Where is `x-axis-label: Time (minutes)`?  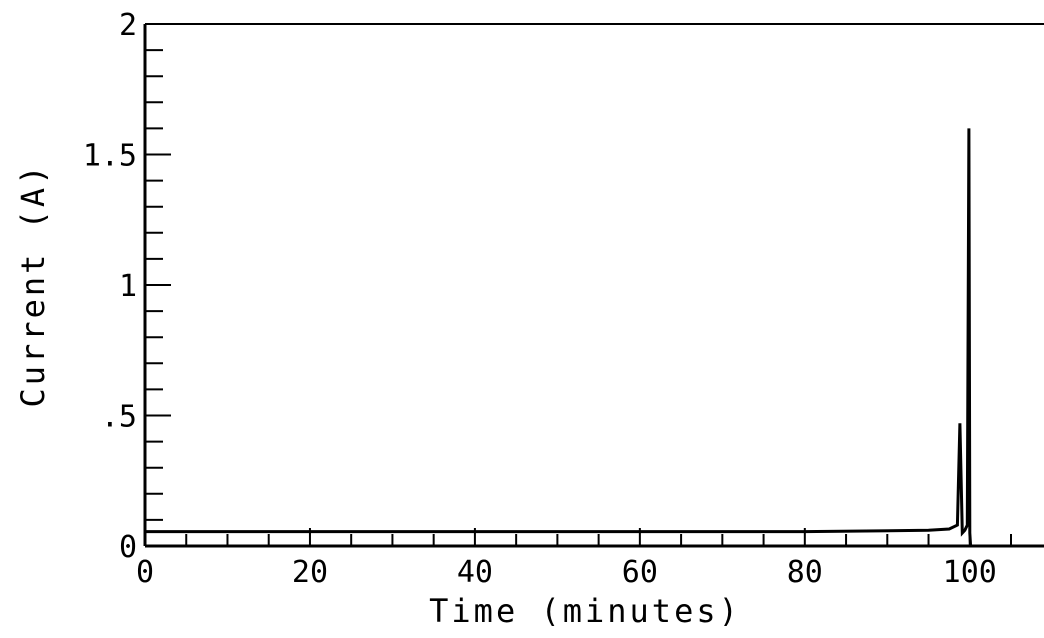
x-axis-label: Time (minutes) is located at coordinates (585, 611).